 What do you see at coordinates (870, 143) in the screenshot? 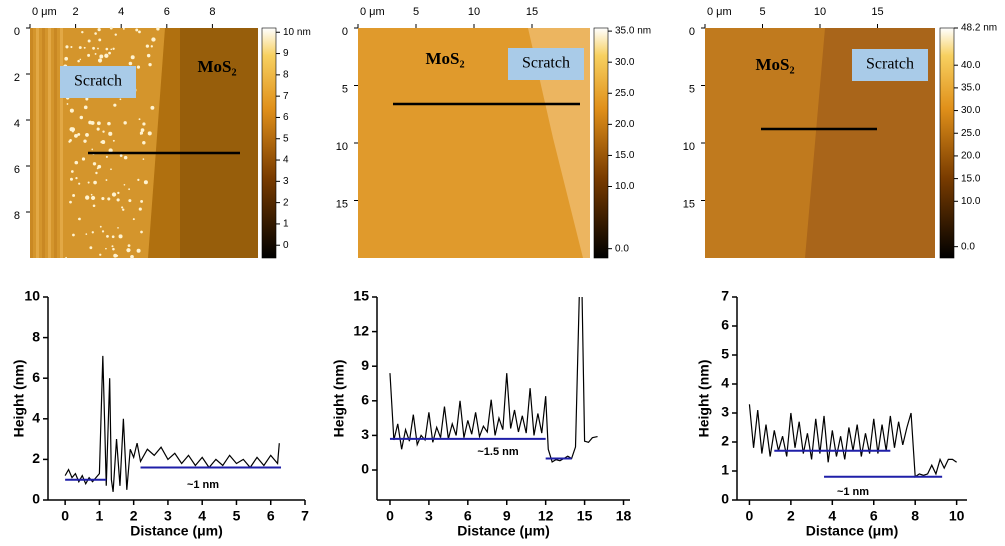
I see `scratch-region` at bounding box center [870, 143].